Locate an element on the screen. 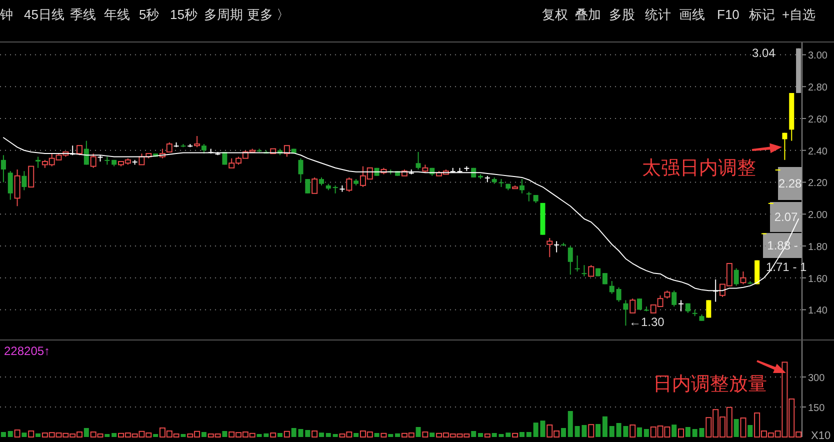  text: 画线 is located at coordinates (692, 14).